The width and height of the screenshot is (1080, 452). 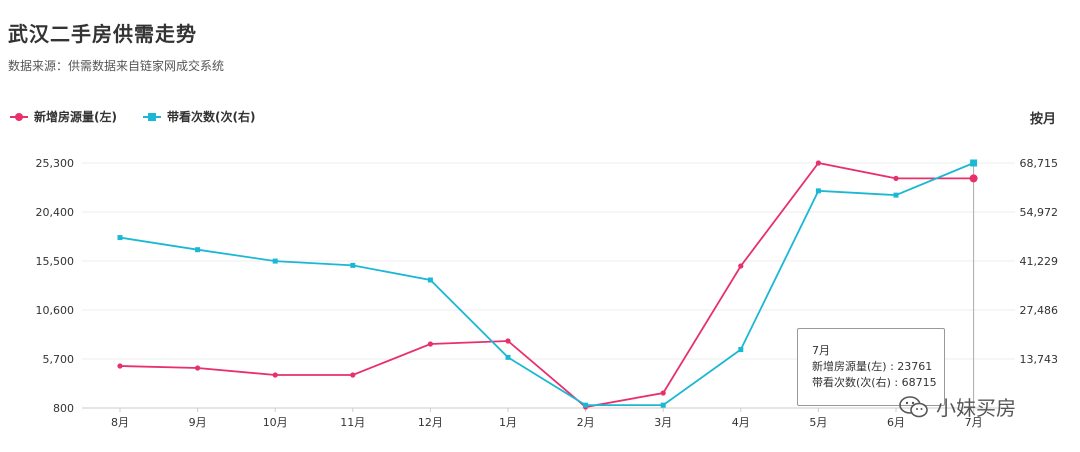 I want to click on watermark-text: 小妹买房, so click(x=976, y=408).